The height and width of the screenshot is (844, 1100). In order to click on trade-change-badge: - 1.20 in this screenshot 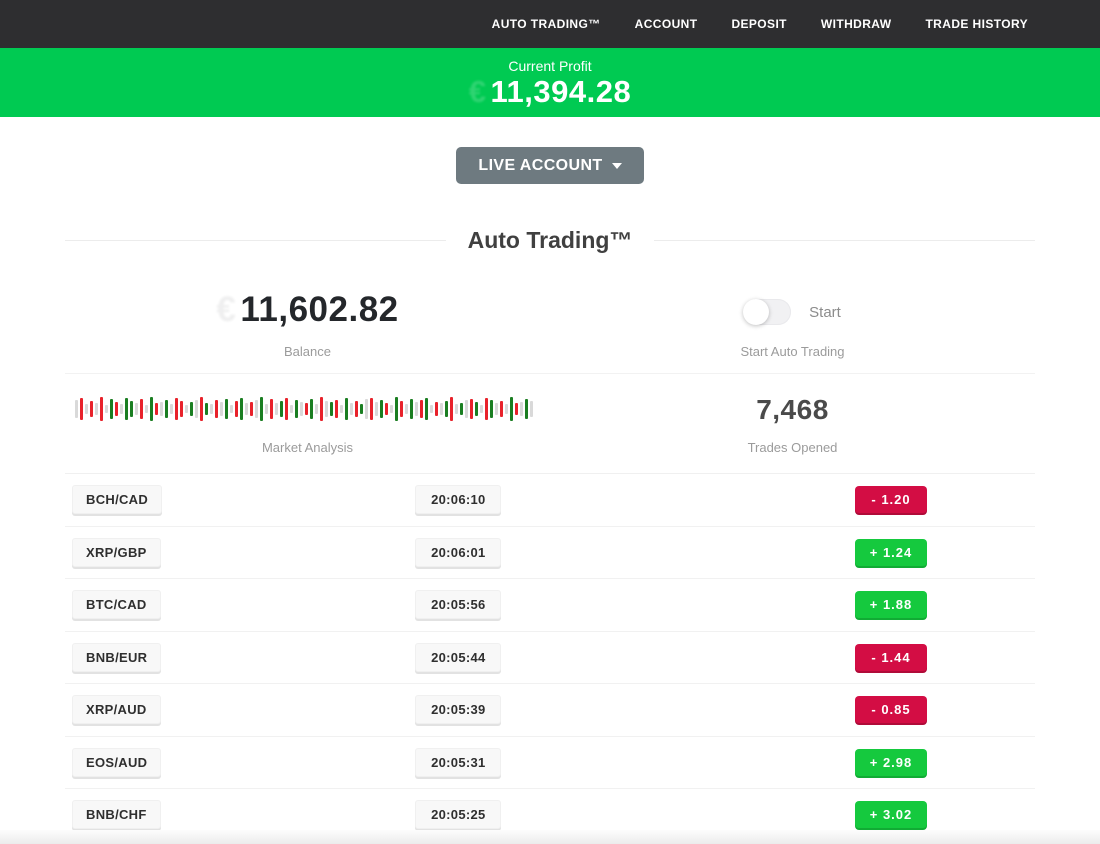, I will do `click(891, 500)`.